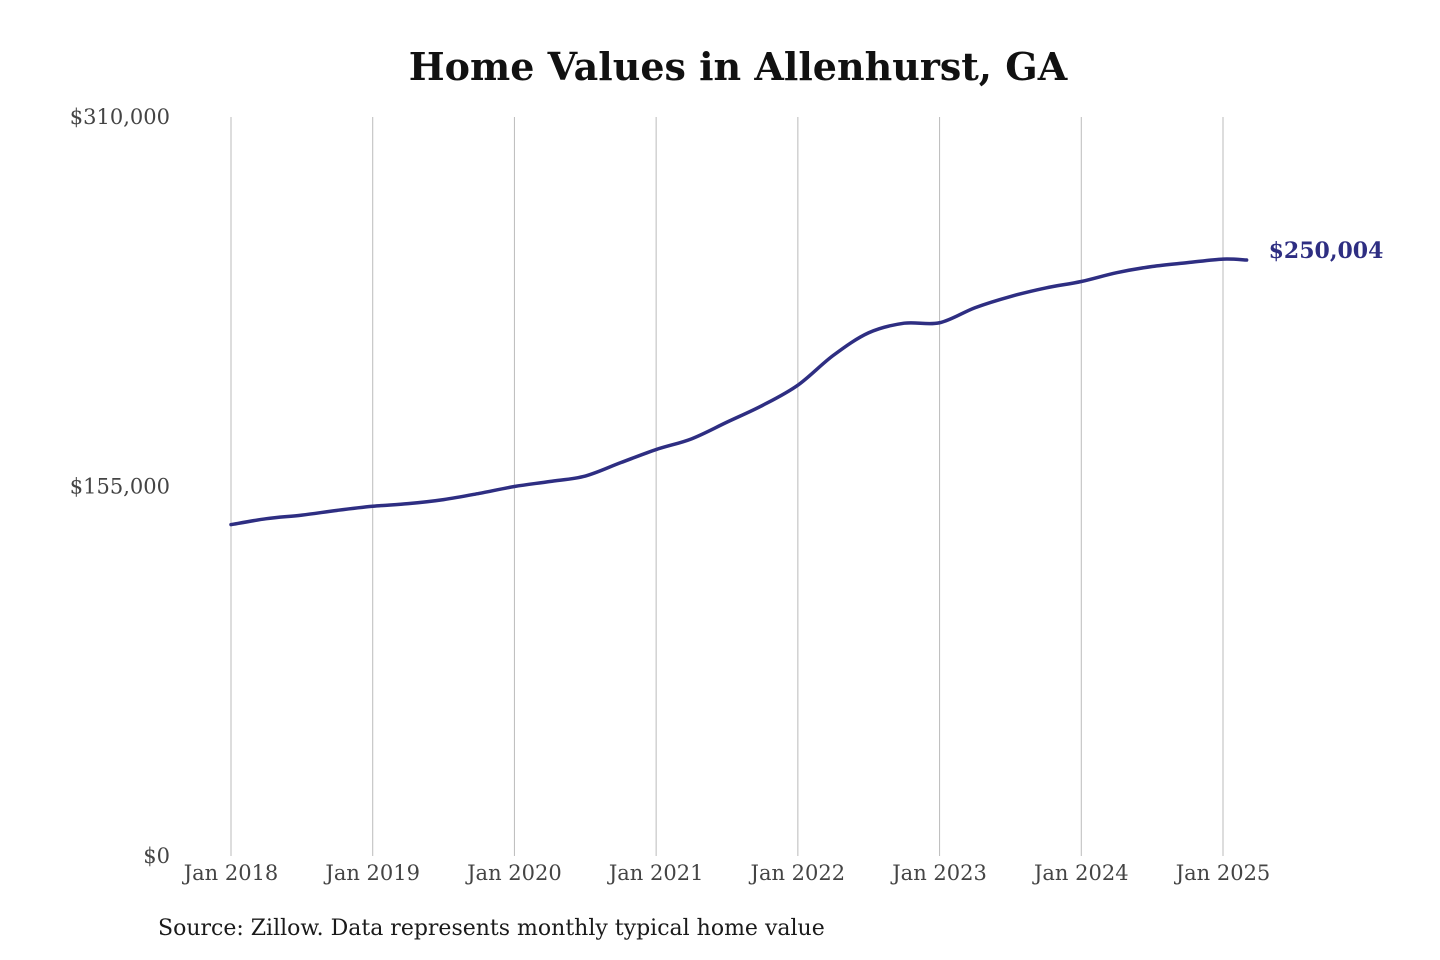 The width and height of the screenshot is (1440, 960). What do you see at coordinates (1222, 873) in the screenshot?
I see `x-tick-label: Jan 2025` at bounding box center [1222, 873].